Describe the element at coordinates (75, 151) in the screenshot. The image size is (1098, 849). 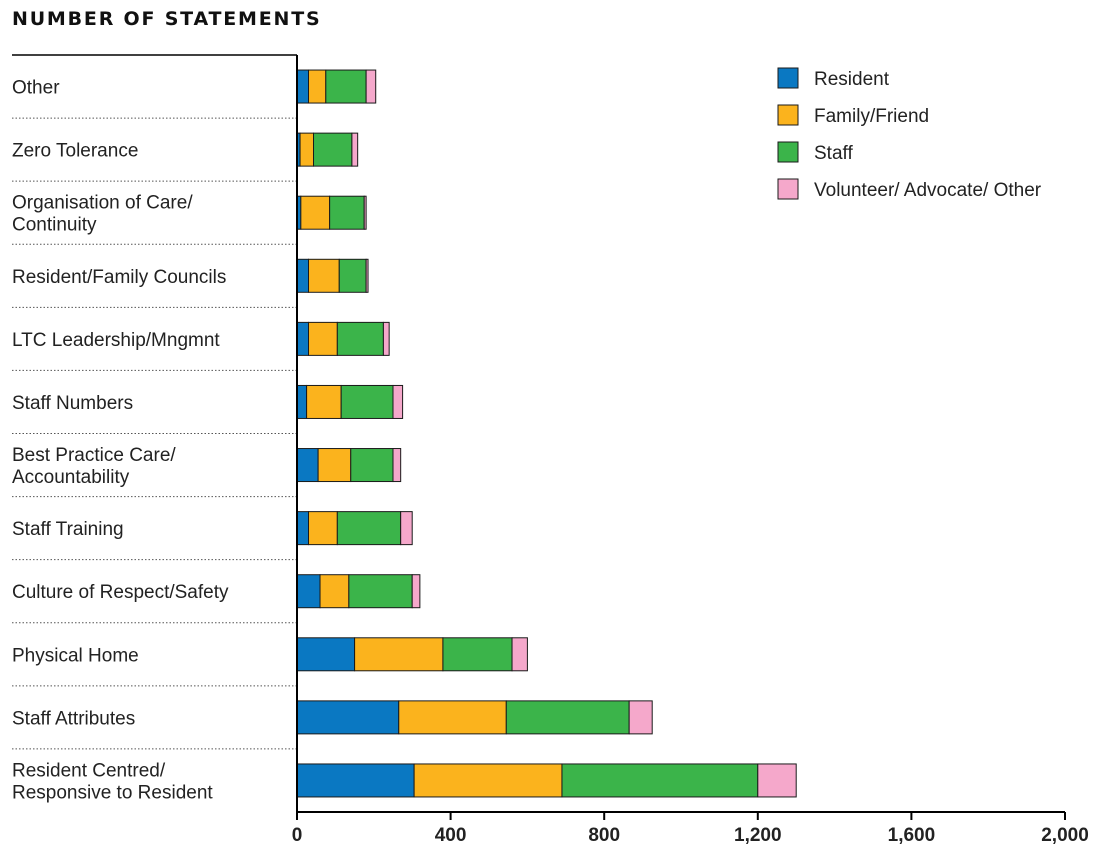
I see `category-label: Zero Tolerance` at that location.